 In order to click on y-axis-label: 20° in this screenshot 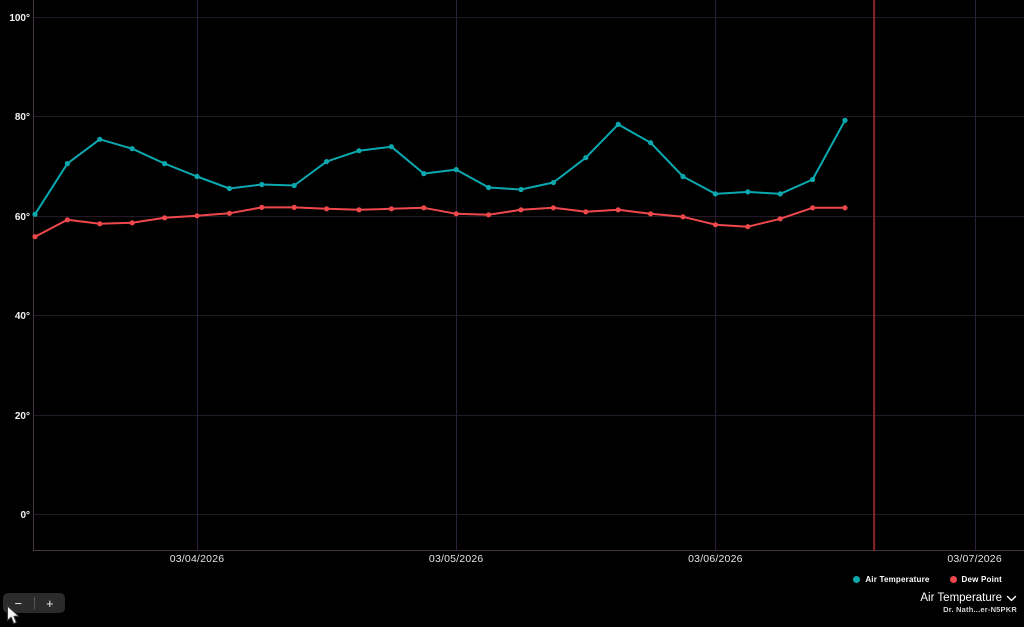, I will do `click(22, 416)`.